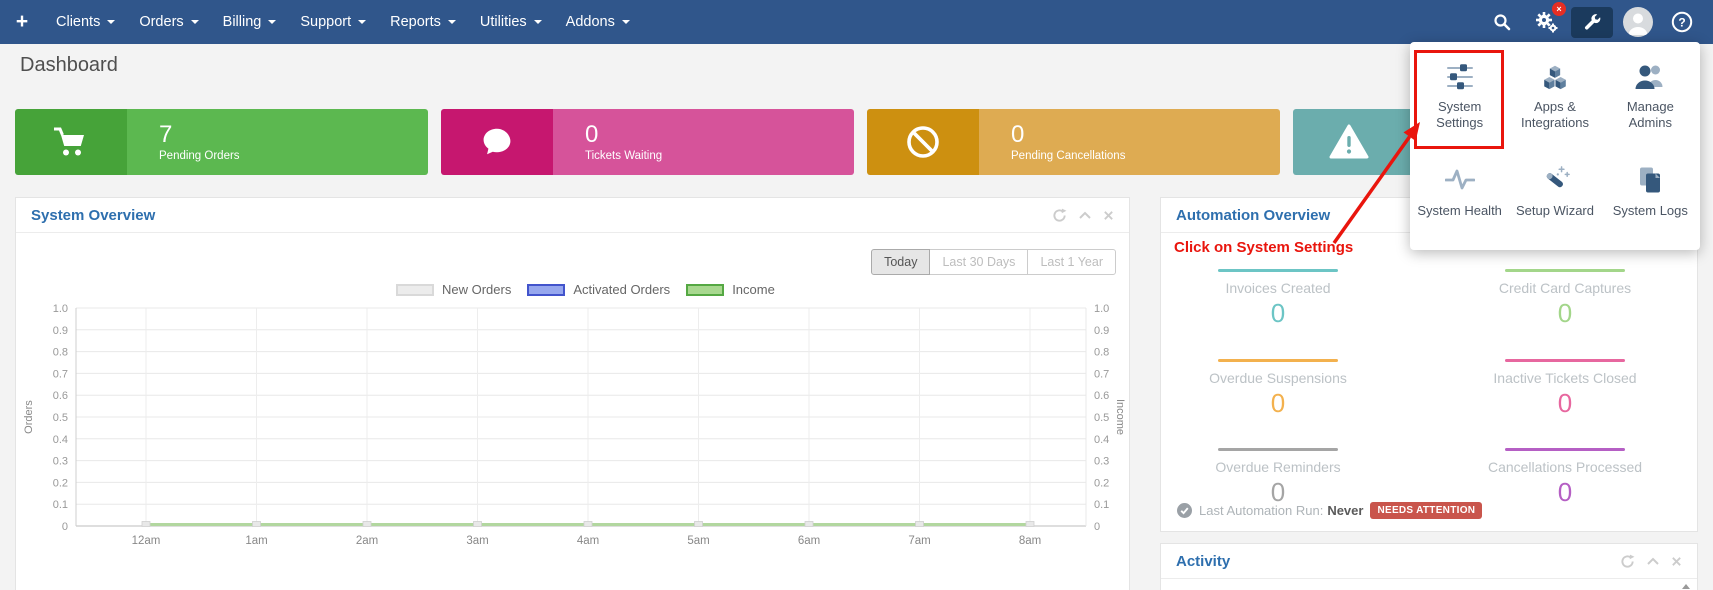  I want to click on svg-text: 3am, so click(477, 541).